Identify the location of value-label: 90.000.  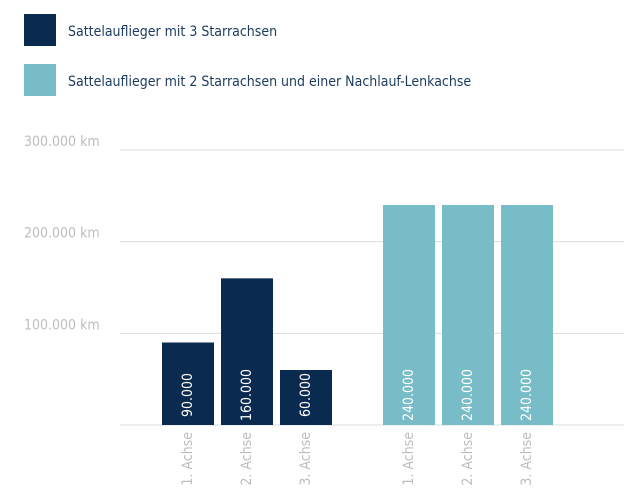
(188, 395).